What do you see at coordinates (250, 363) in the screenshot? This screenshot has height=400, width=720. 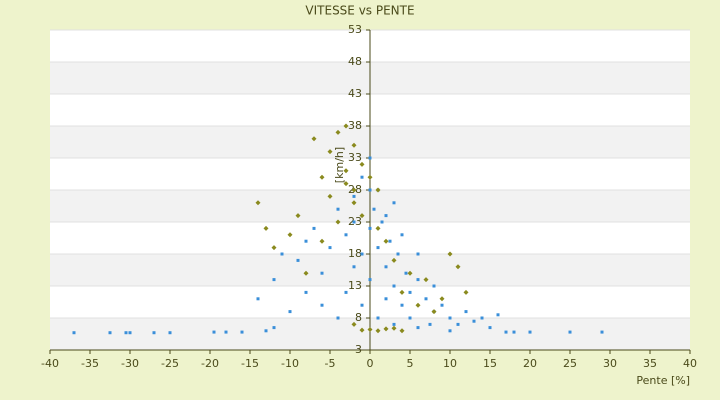 I see `x-tick-label: -15` at bounding box center [250, 363].